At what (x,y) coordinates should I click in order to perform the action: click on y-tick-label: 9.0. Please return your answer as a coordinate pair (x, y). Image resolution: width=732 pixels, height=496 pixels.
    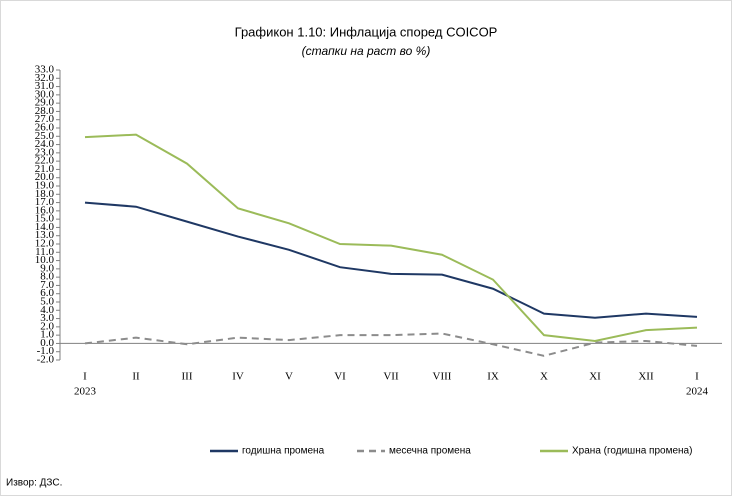
    Looking at the image, I should click on (47, 268).